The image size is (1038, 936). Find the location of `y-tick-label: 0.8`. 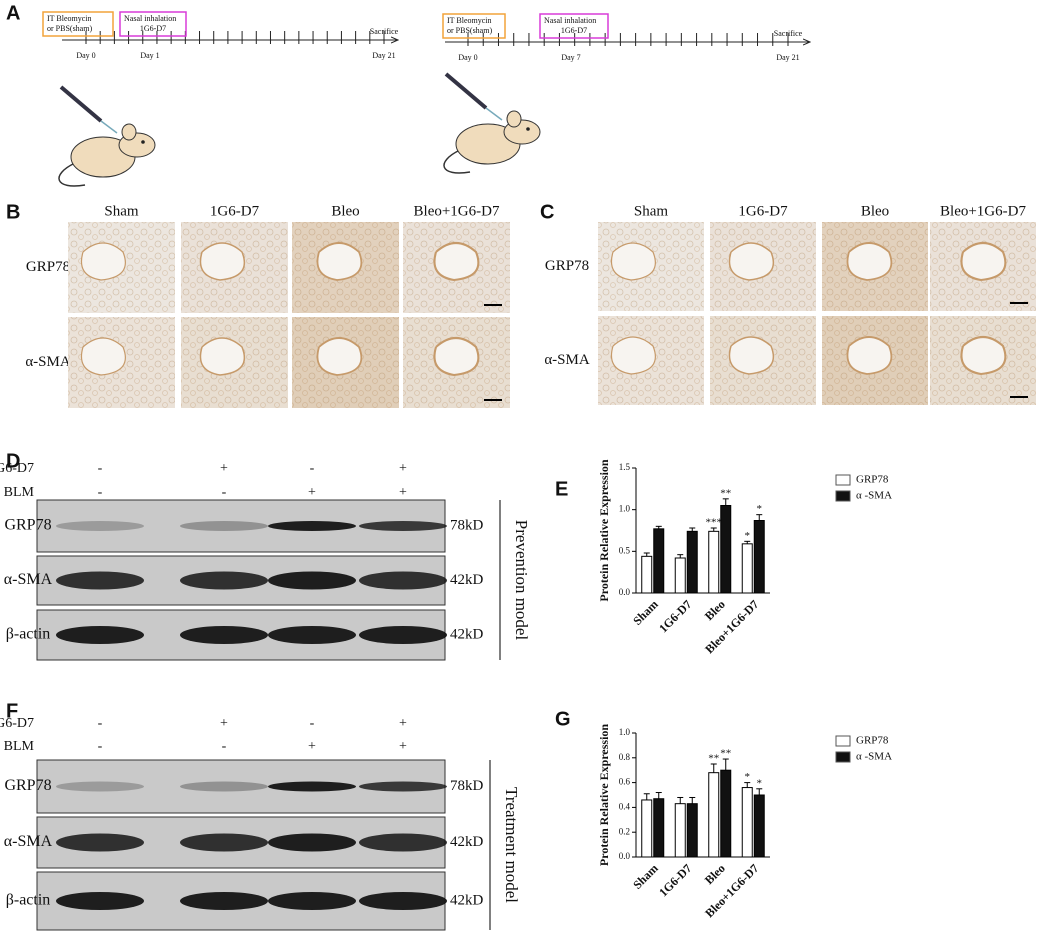

y-tick-label: 0.8 is located at coordinates (625, 757).